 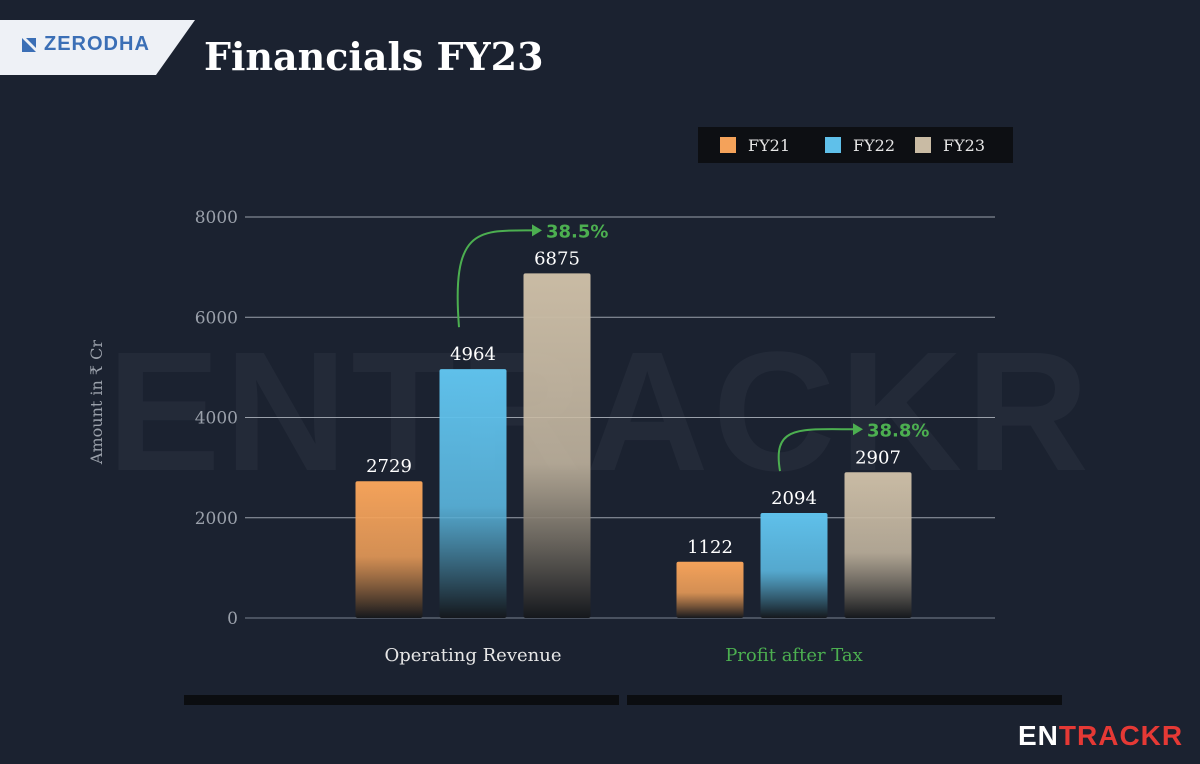 What do you see at coordinates (874, 145) in the screenshot?
I see `legend-label: FY22` at bounding box center [874, 145].